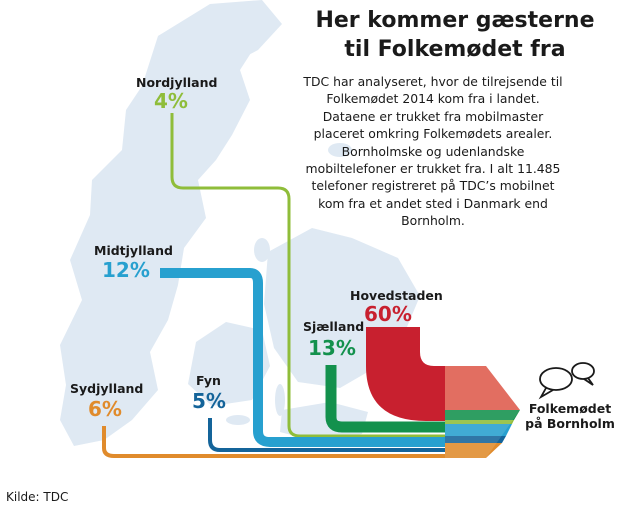 Image resolution: width=620 pixels, height=511 pixels. Describe the element at coordinates (208, 380) in the screenshot. I see `region-name-fyn: Fyn` at that location.